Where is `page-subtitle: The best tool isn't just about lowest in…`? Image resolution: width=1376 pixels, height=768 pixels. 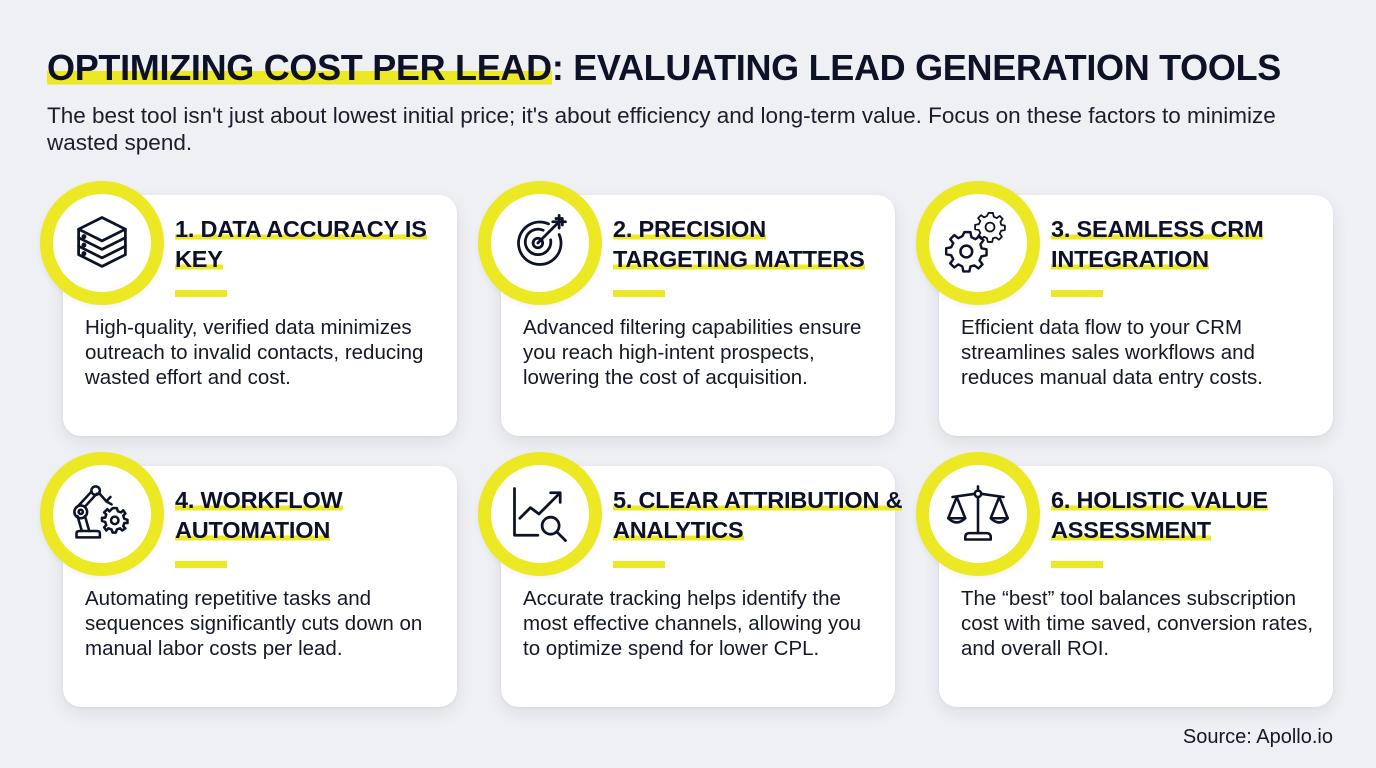
page-subtitle: The best tool isn't just about lowest in… is located at coordinates (661, 129).